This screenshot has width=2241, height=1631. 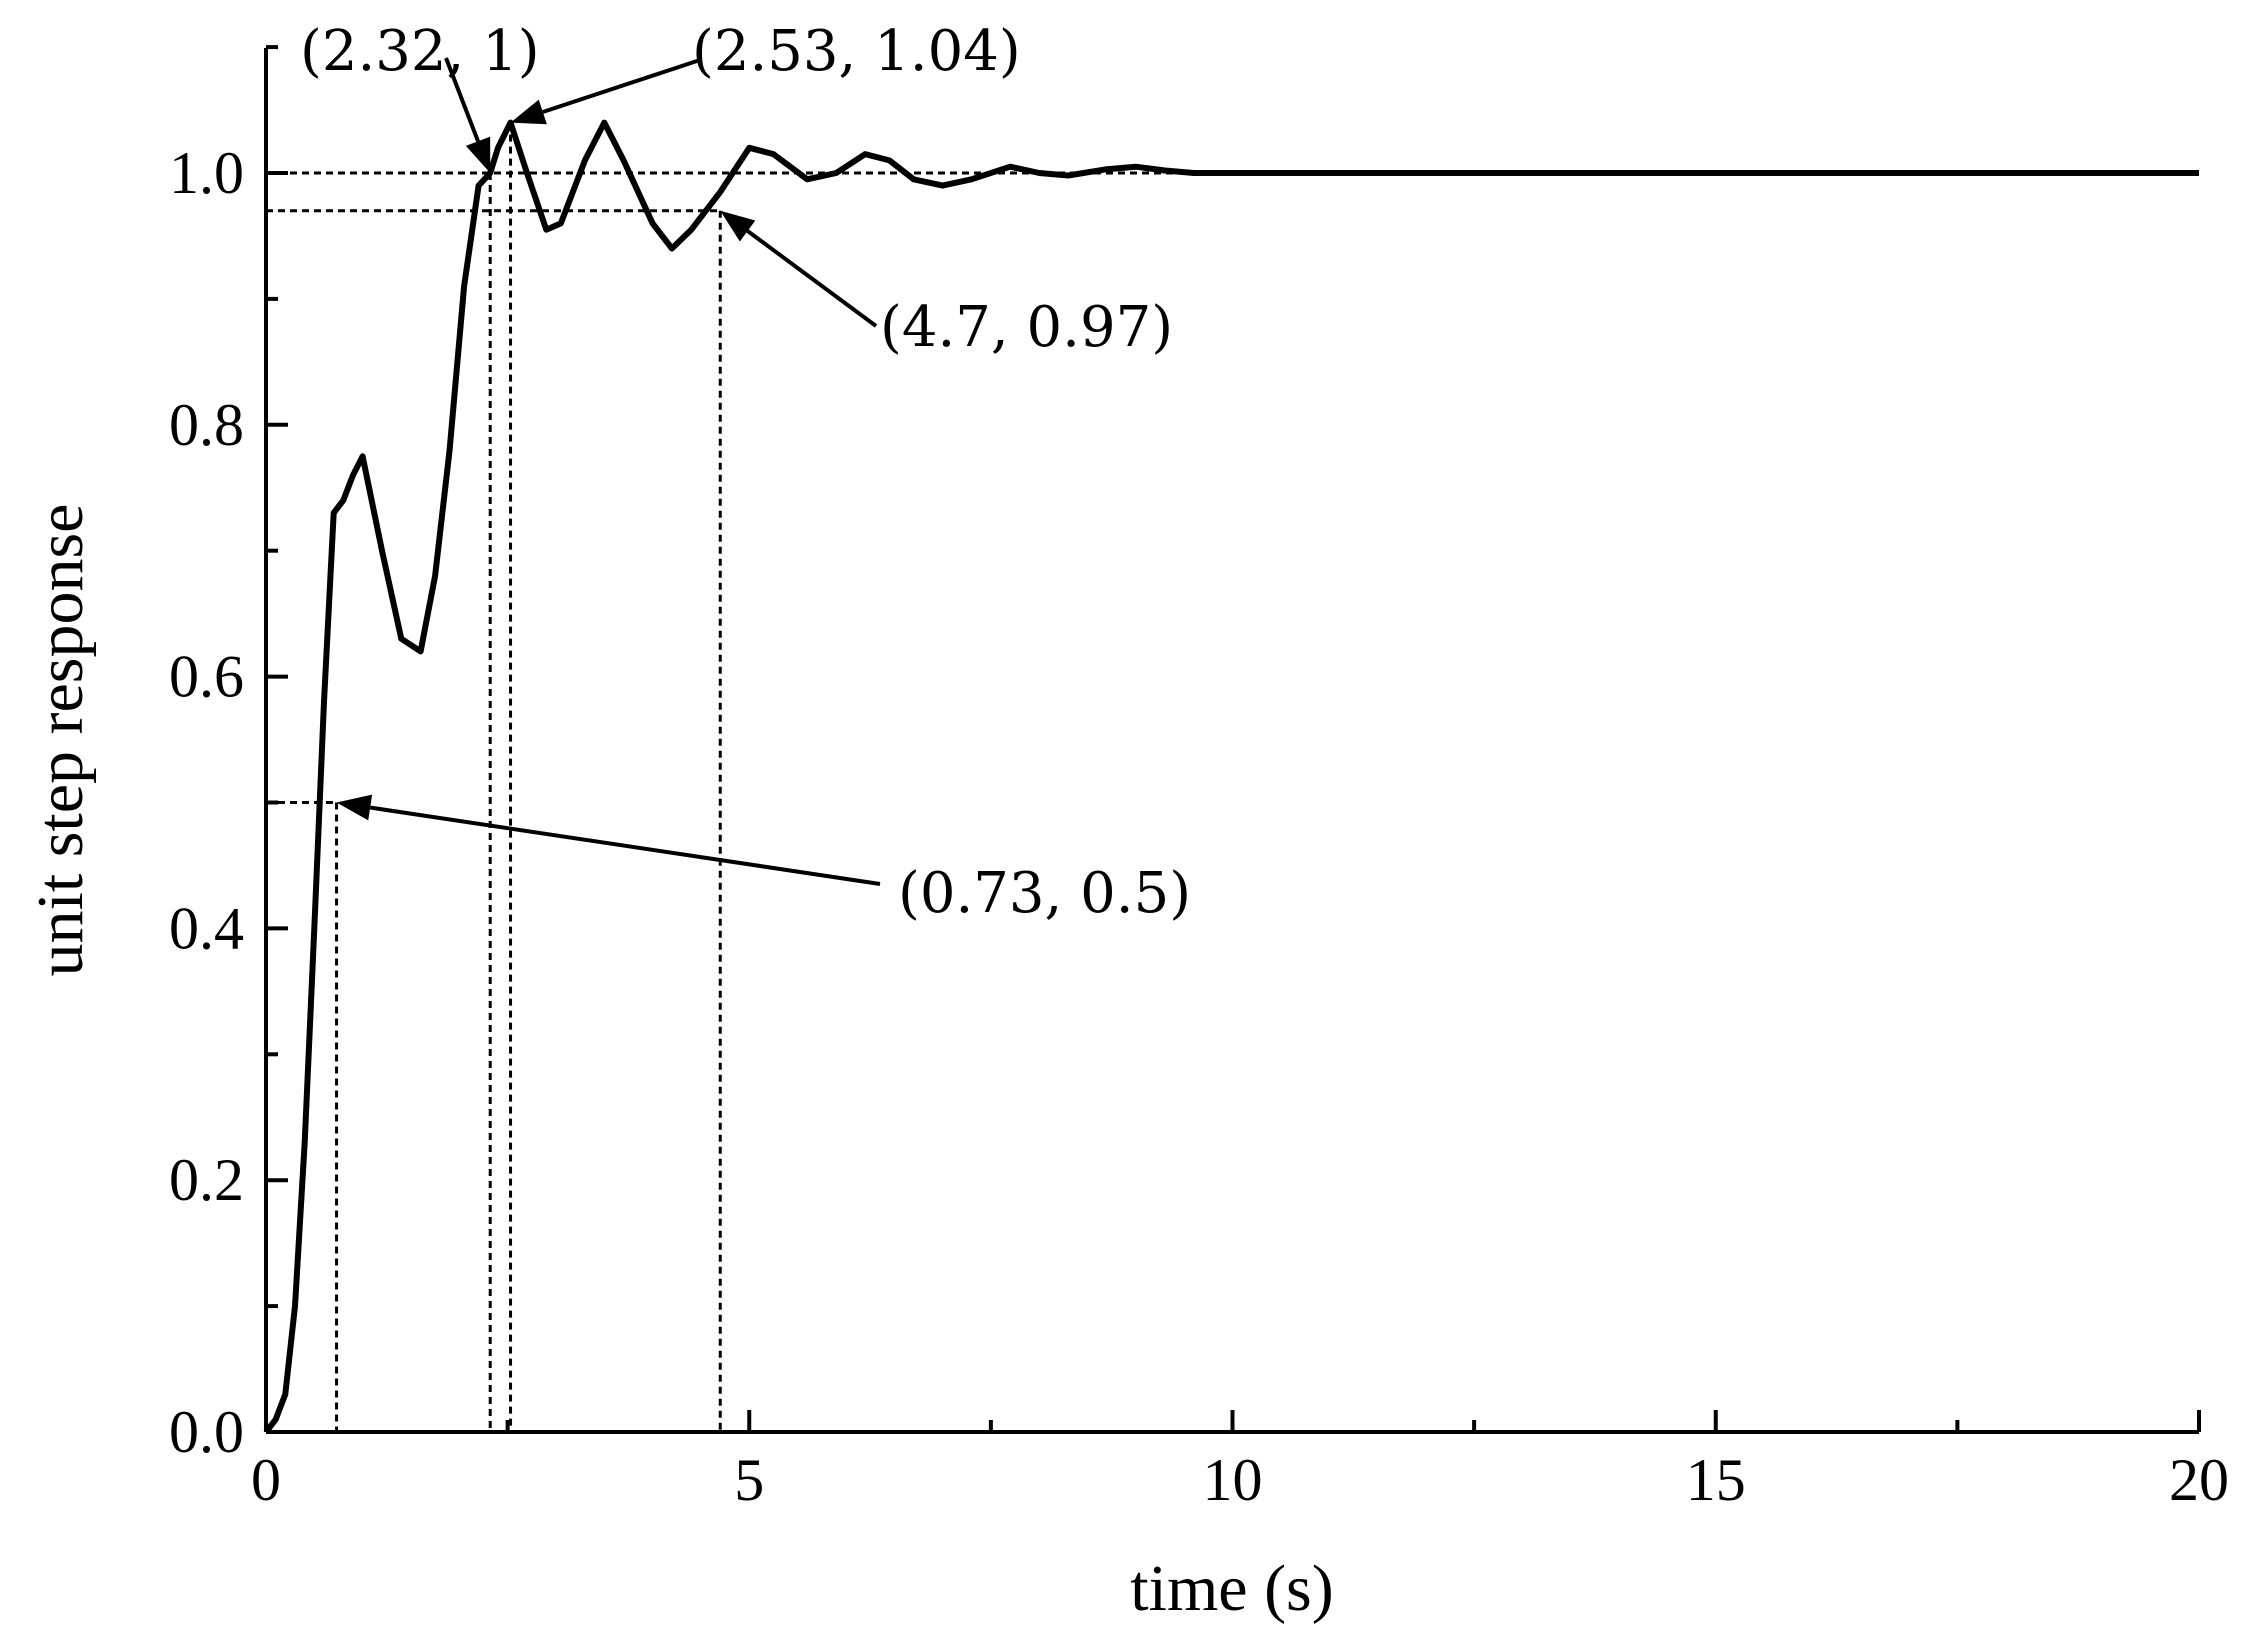 What do you see at coordinates (2199, 1480) in the screenshot?
I see `x-tick-label: 20` at bounding box center [2199, 1480].